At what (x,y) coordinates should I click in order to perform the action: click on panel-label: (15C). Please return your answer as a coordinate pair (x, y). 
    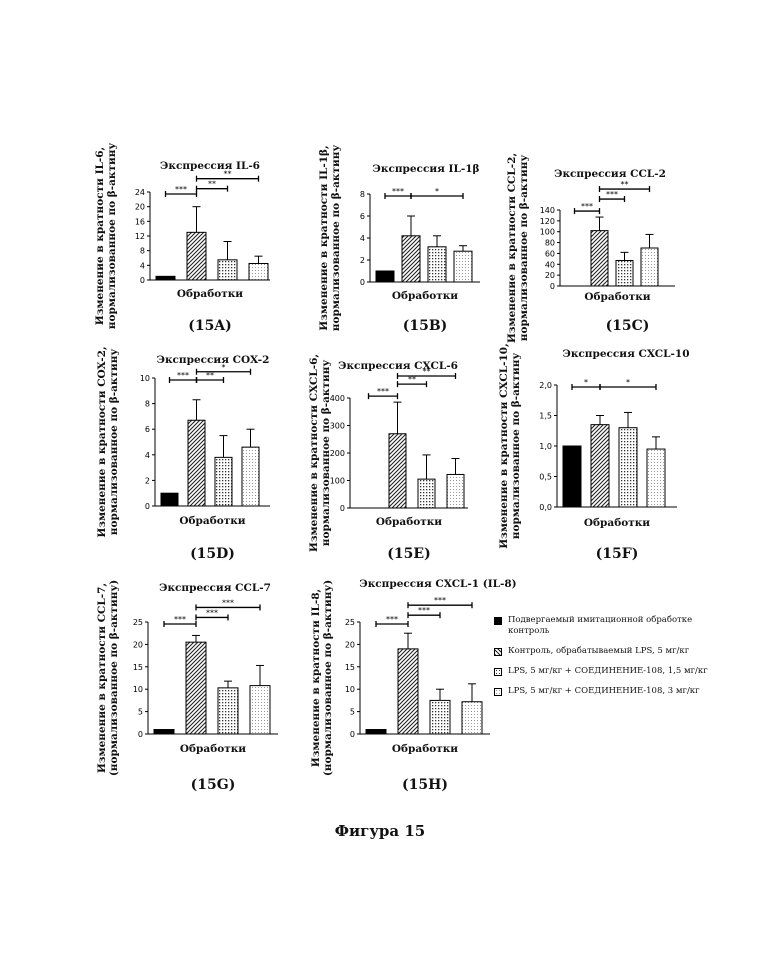
    Looking at the image, I should click on (628, 326).